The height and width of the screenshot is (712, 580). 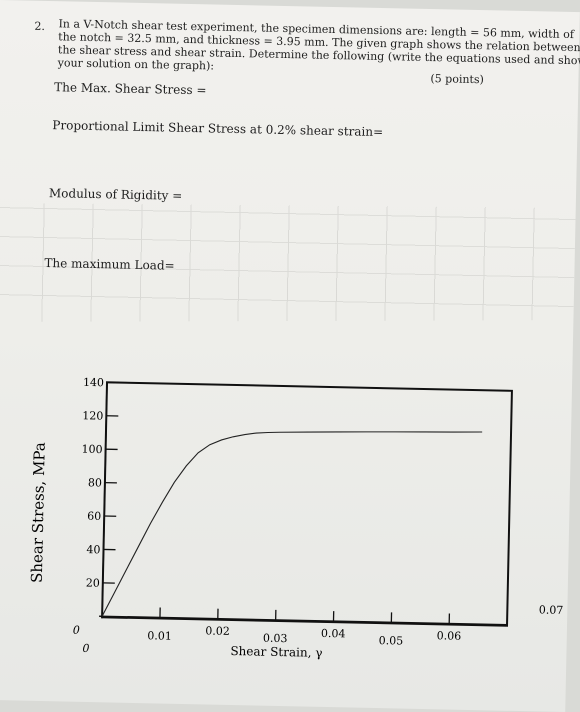 I want to click on x-tick-label: 0, so click(x=85, y=648).